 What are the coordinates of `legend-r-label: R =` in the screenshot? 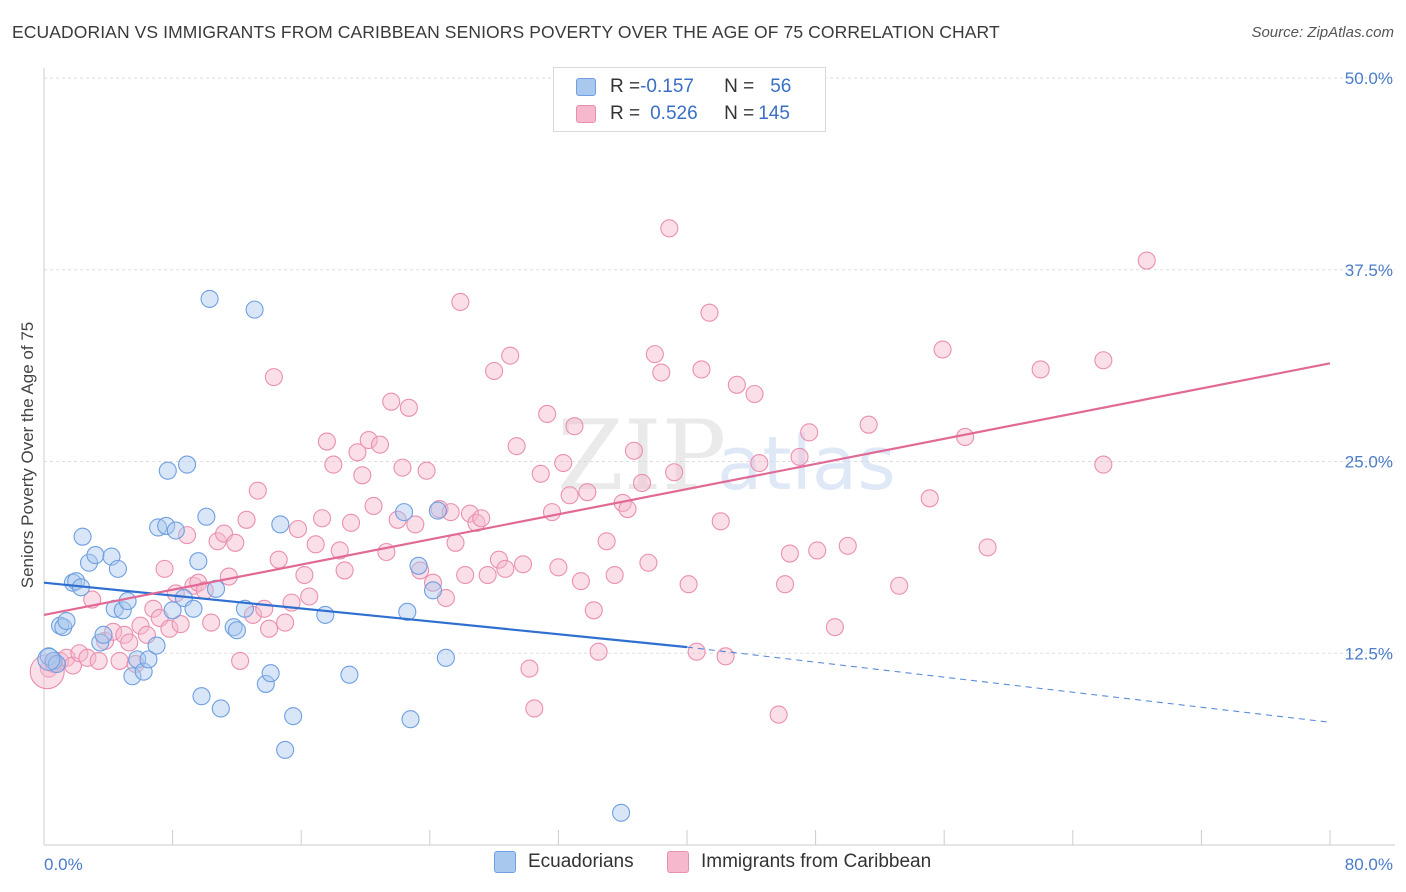 It's located at (625, 113).